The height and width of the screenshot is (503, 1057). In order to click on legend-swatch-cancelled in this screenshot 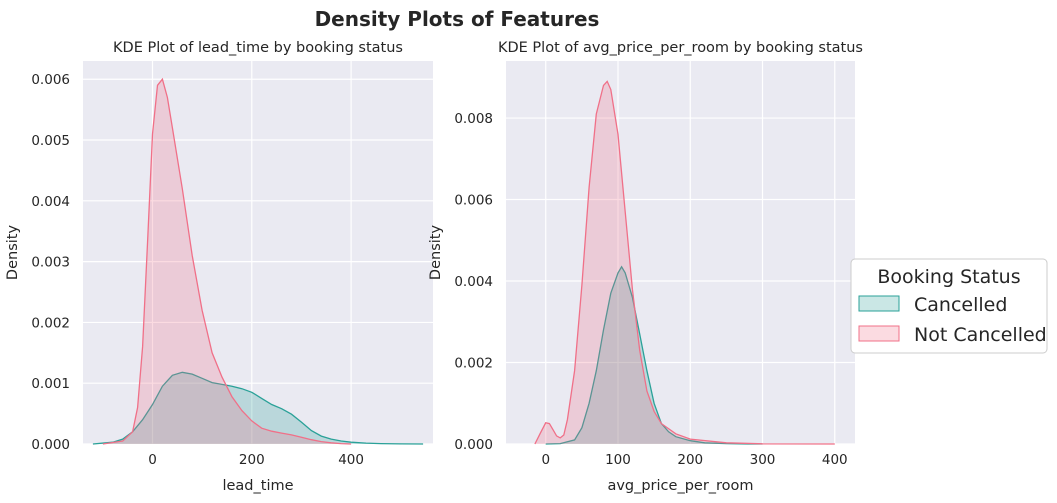, I will do `click(879, 303)`.